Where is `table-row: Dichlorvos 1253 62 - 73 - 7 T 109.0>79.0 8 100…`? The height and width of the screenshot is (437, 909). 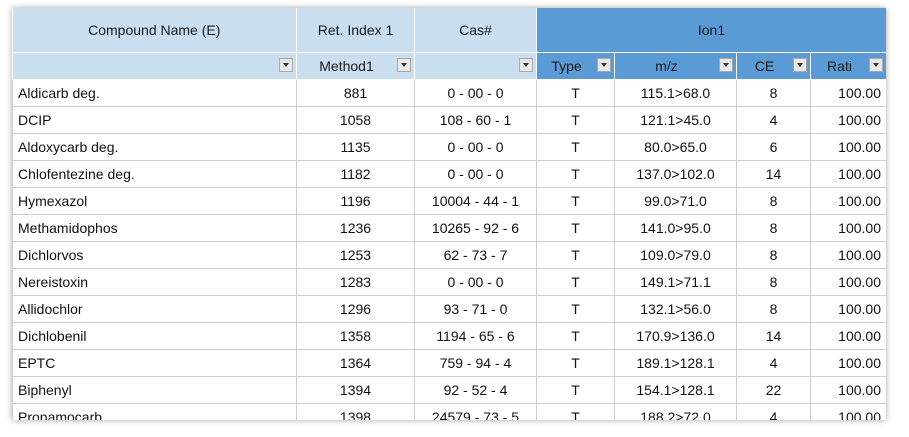 table-row: Dichlorvos 1253 62 - 73 - 7 T 109.0>79.0 8 100… is located at coordinates (449, 255).